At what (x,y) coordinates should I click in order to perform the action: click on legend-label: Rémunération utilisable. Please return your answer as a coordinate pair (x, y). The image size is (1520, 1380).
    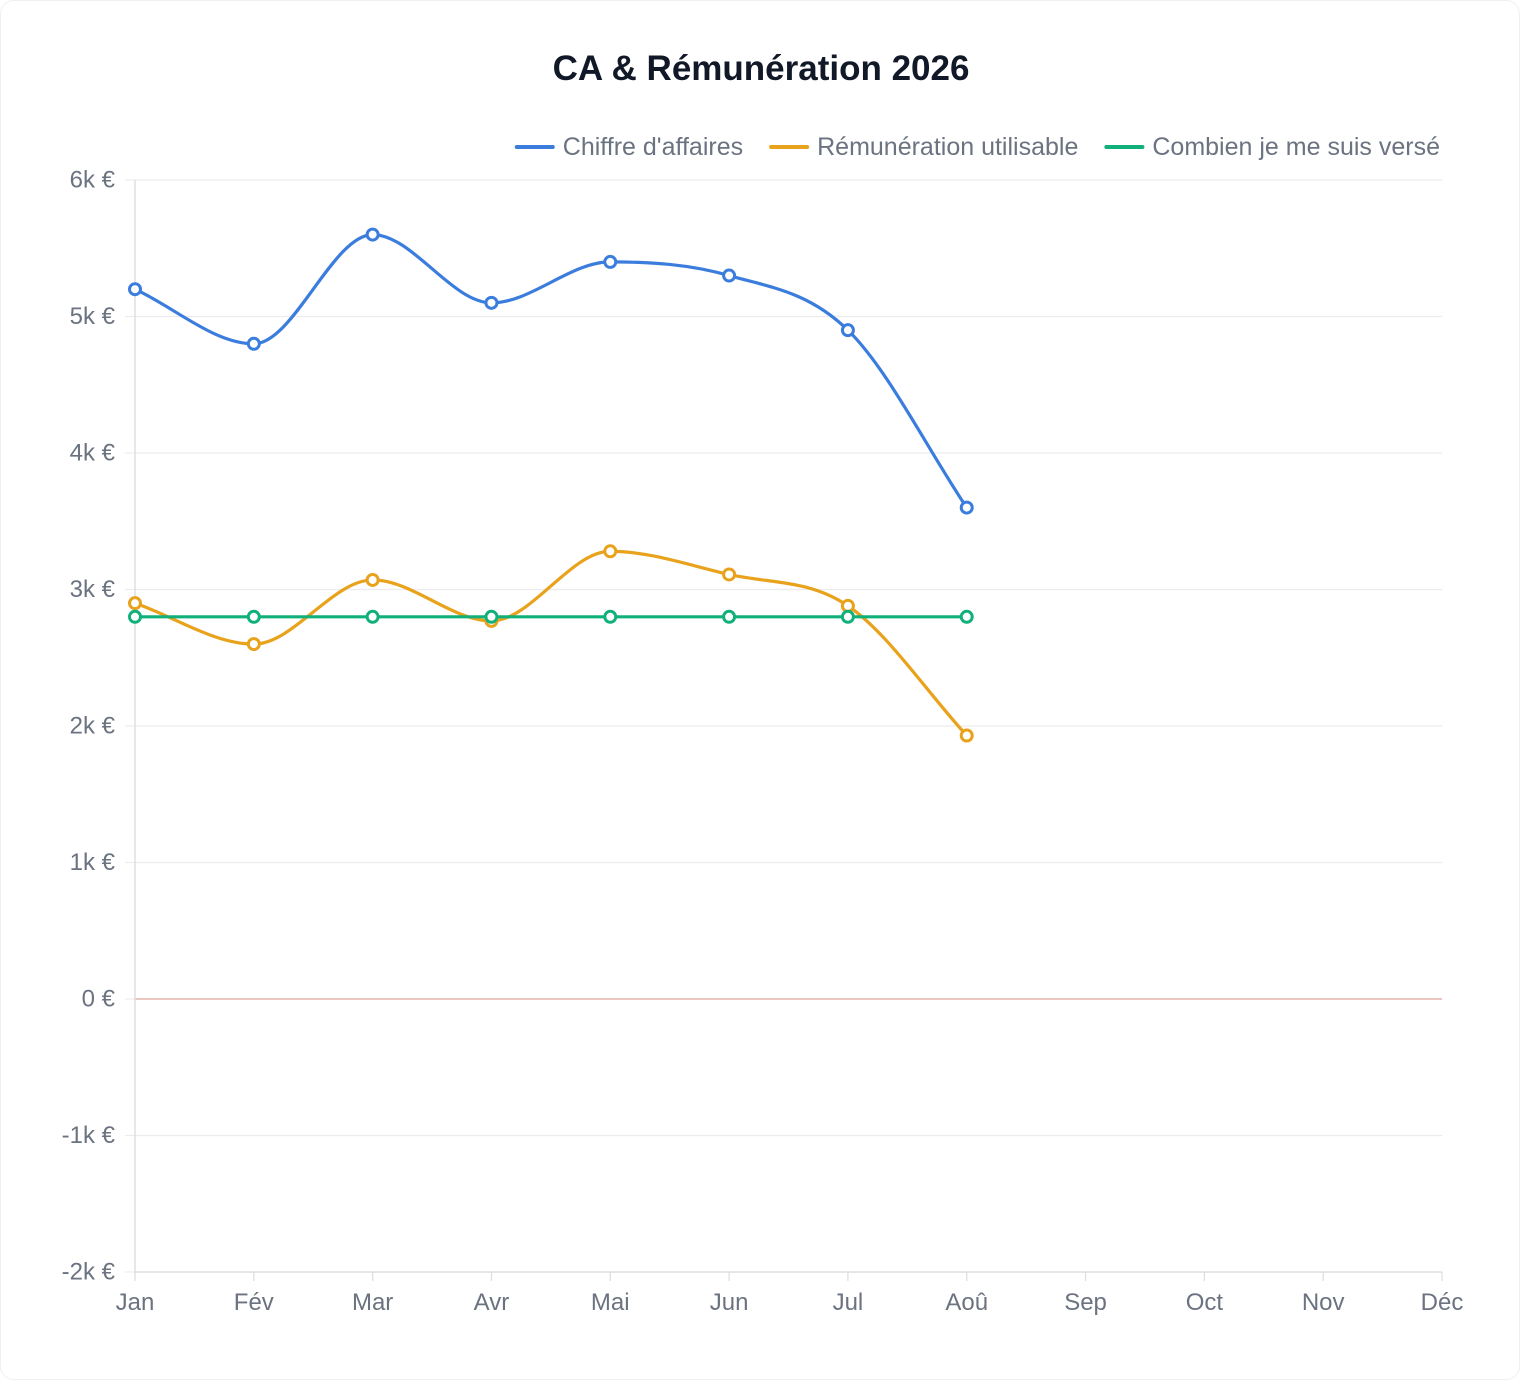
    Looking at the image, I should click on (947, 147).